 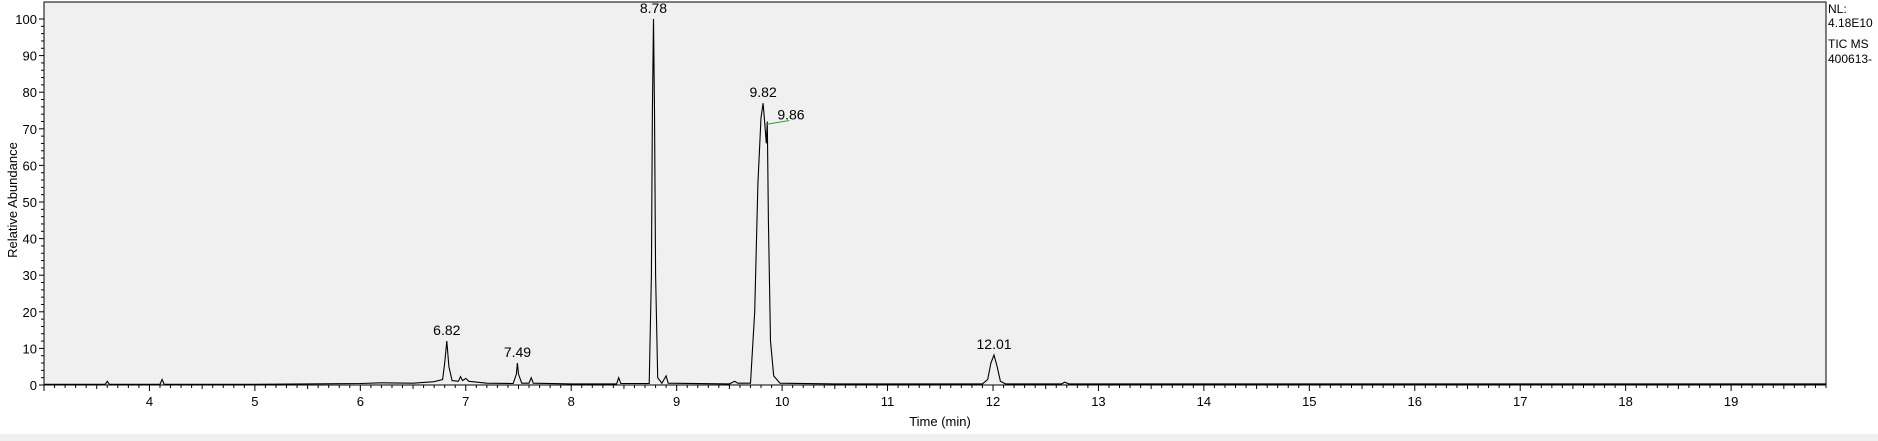 I want to click on peak-label: 9.86, so click(x=790, y=114).